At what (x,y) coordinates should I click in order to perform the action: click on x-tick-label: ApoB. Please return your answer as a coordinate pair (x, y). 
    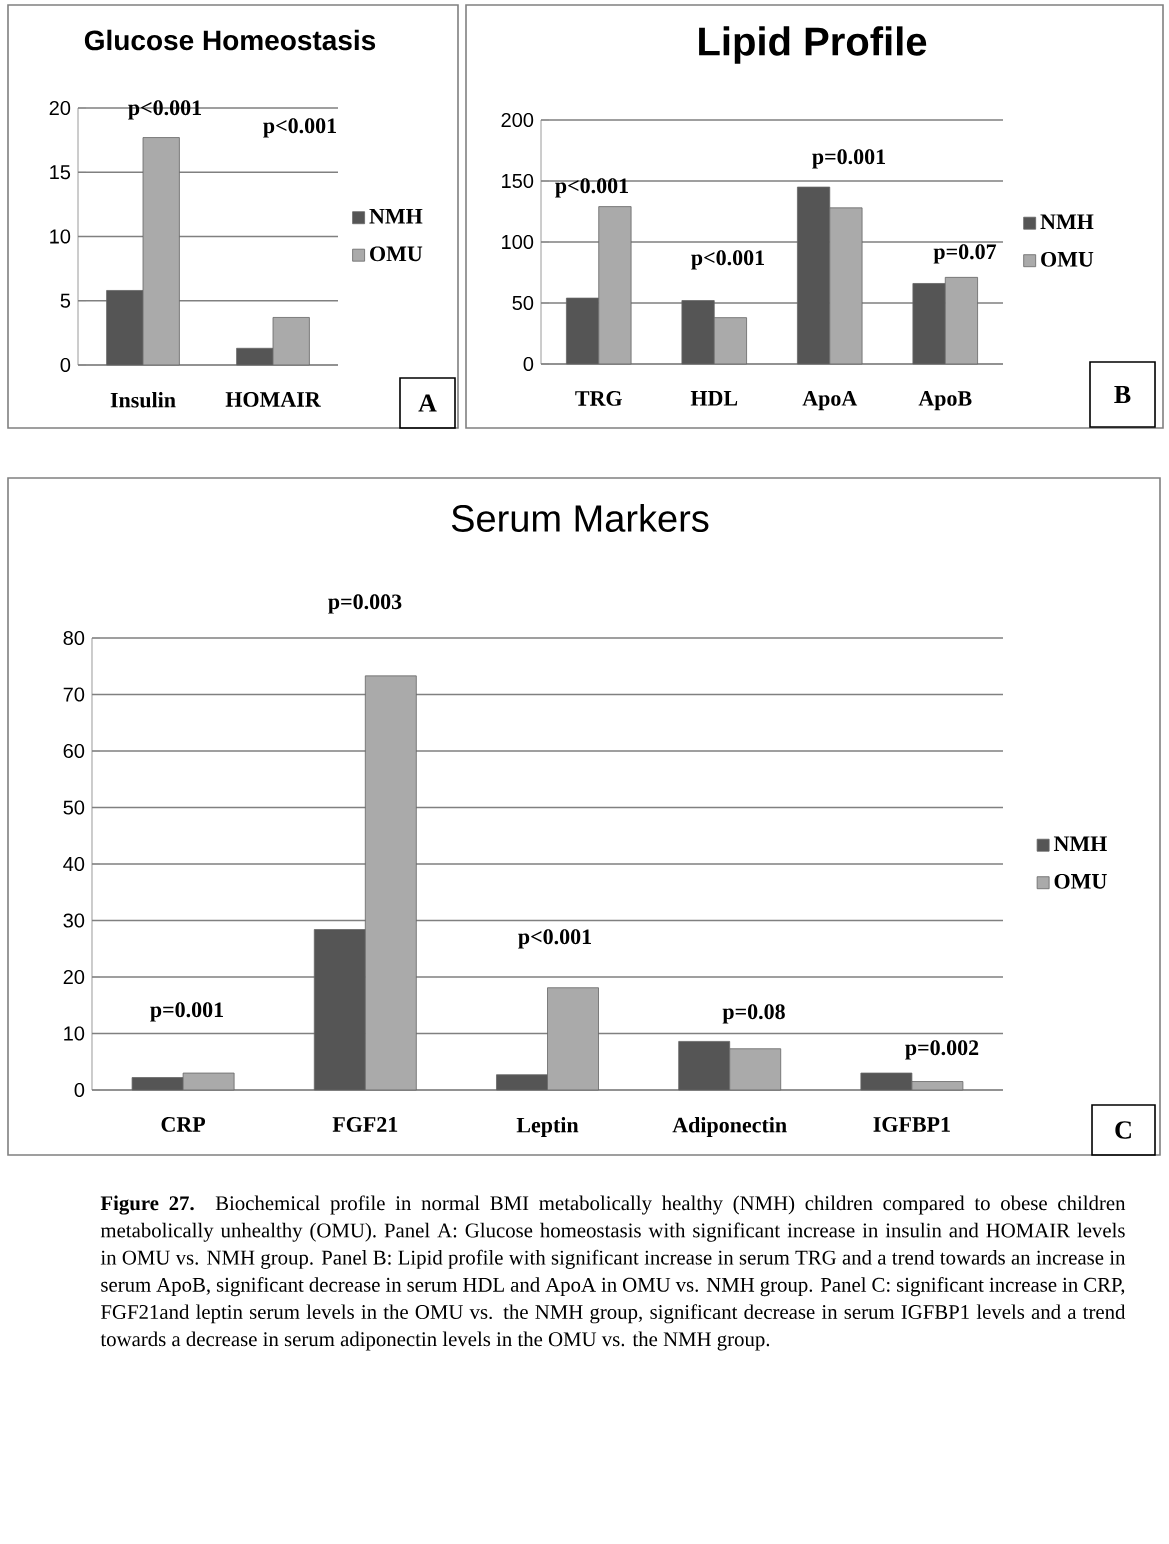
    Looking at the image, I should click on (945, 401).